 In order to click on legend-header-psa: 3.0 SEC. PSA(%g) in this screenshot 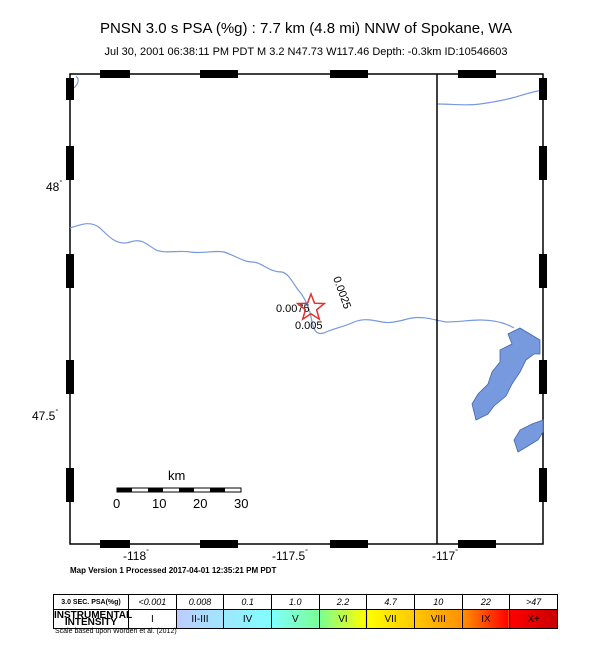, I will do `click(91, 602)`.